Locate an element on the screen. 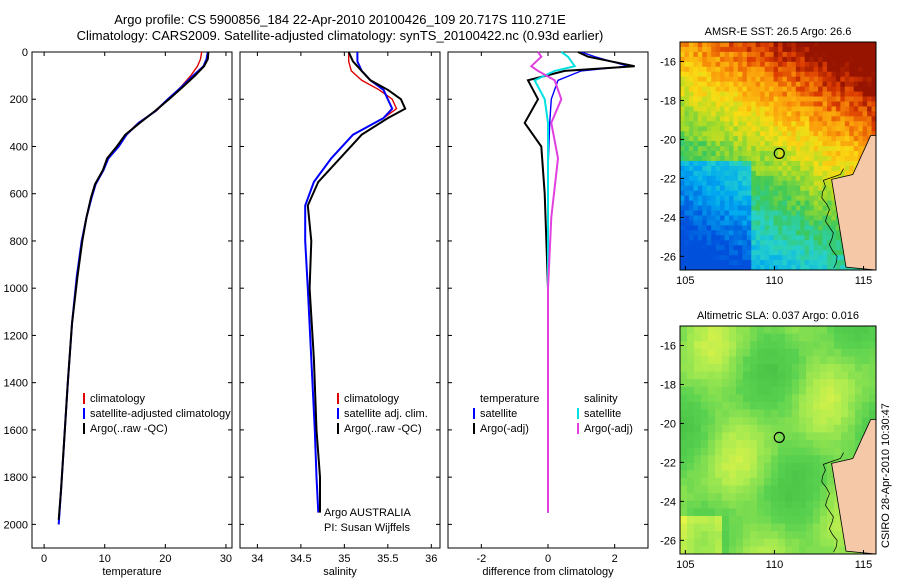 The image size is (900, 580). temperature-profile-ytick-label: 1200 is located at coordinates (16, 336).